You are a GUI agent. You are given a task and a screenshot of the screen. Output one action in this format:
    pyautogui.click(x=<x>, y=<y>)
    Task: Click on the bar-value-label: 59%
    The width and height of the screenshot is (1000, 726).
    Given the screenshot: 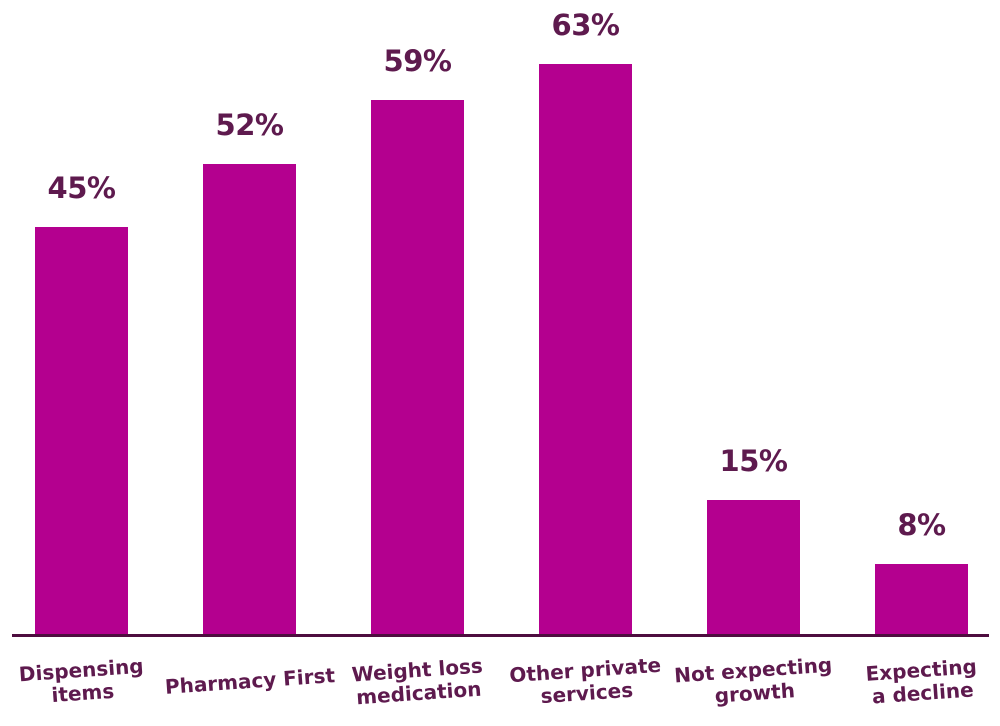 What is the action you would take?
    pyautogui.click(x=417, y=61)
    